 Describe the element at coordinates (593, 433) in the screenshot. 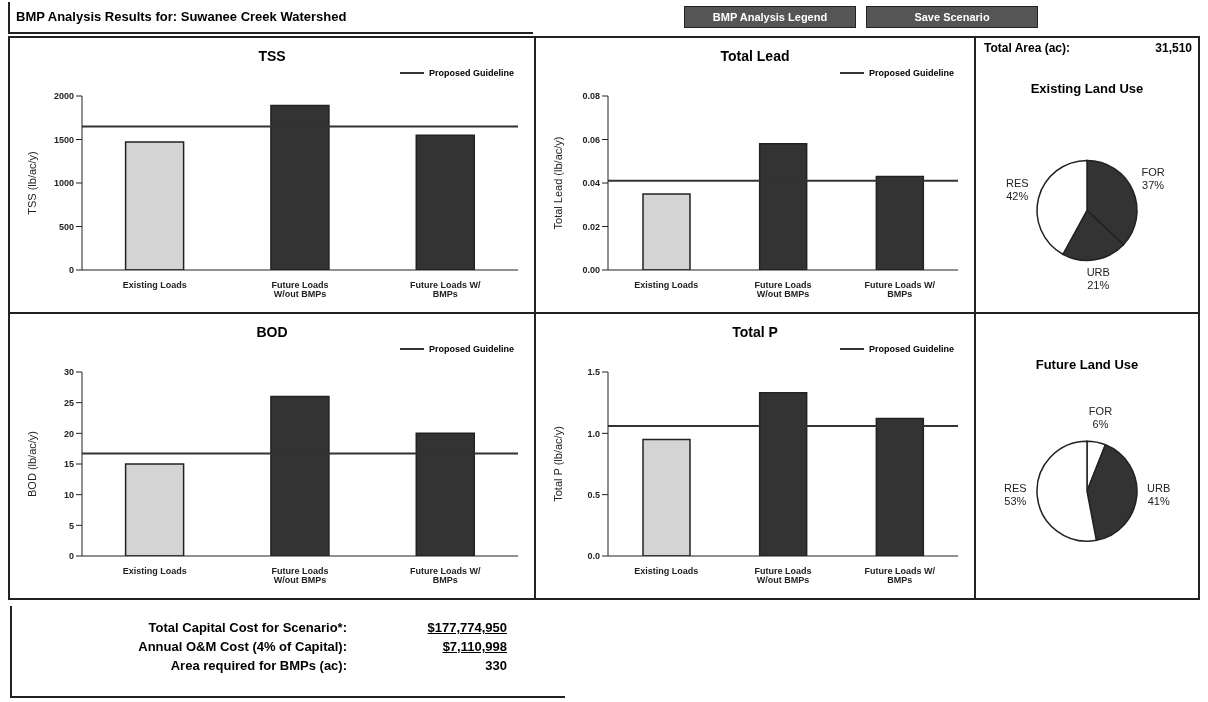

I see `y-tick-label: 1.0` at that location.